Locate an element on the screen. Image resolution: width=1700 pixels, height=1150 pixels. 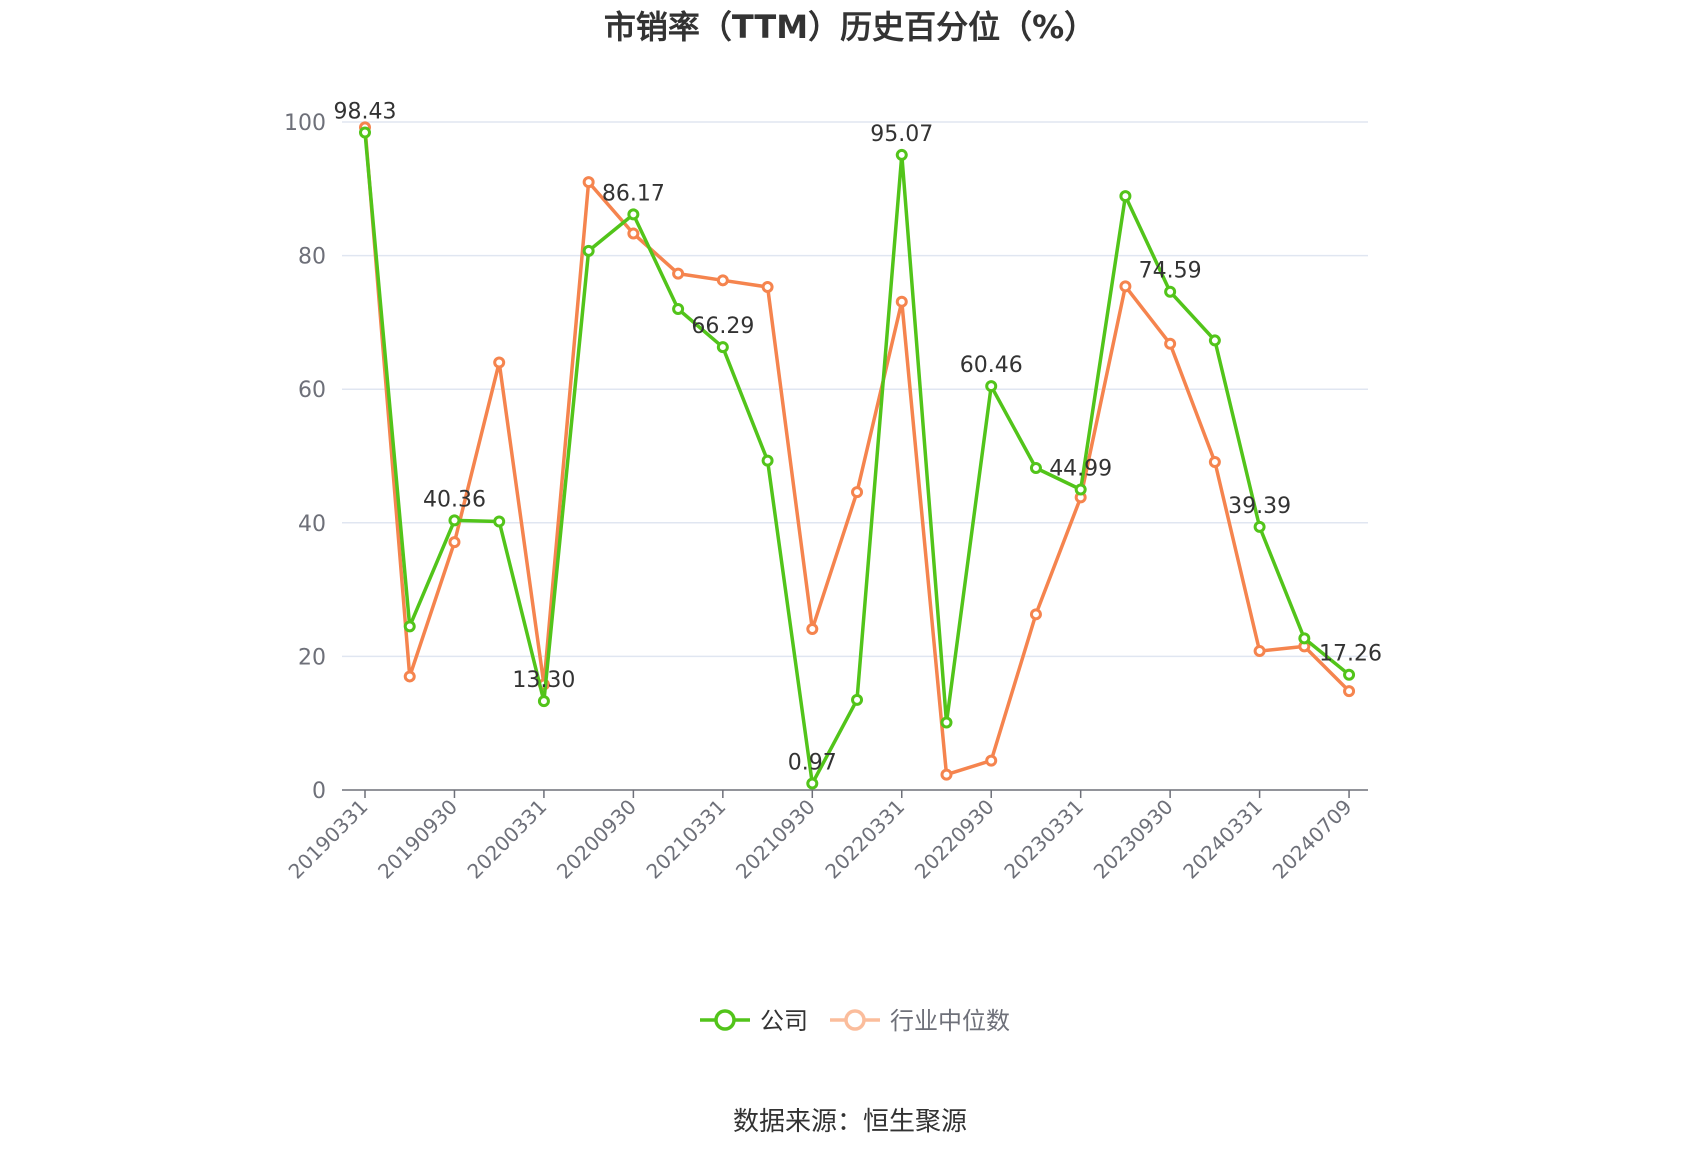
source-note: 数据来源：恒生聚源 is located at coordinates (850, 1122).